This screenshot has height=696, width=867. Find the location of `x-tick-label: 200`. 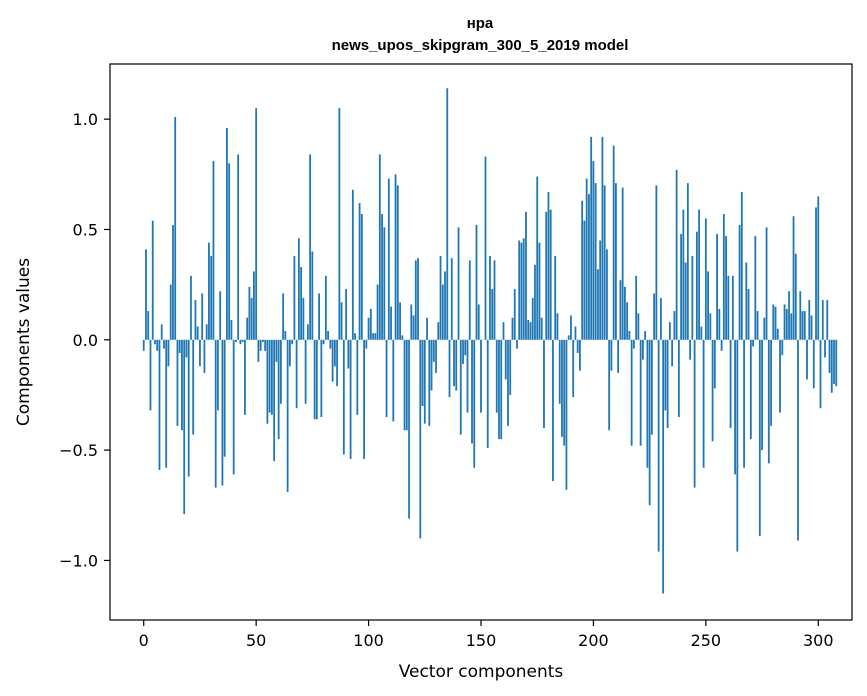

x-tick-label: 200 is located at coordinates (593, 640).